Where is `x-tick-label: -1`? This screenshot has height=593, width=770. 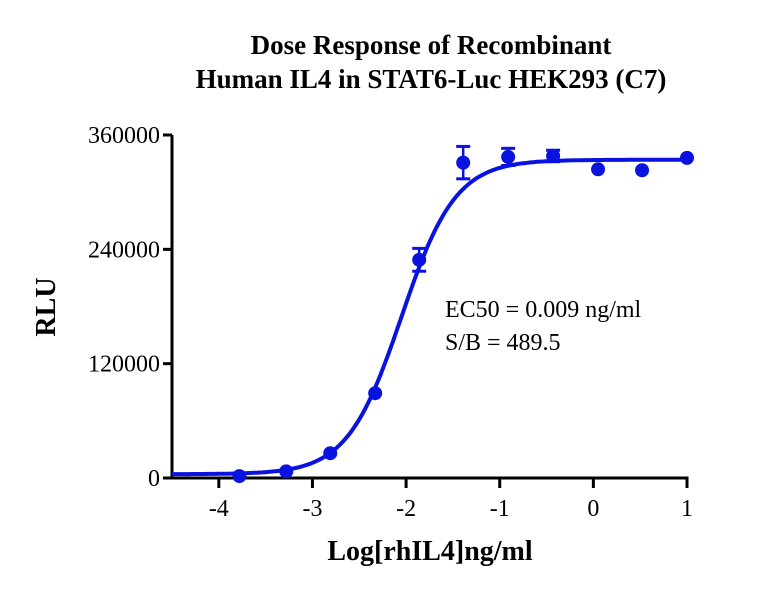 x-tick-label: -1 is located at coordinates (500, 509).